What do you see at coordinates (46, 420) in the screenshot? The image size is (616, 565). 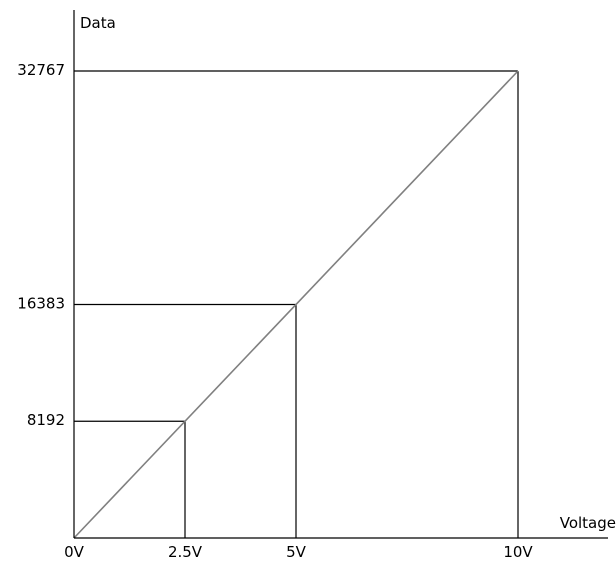 I see `y-tick-label: 8192` at bounding box center [46, 420].